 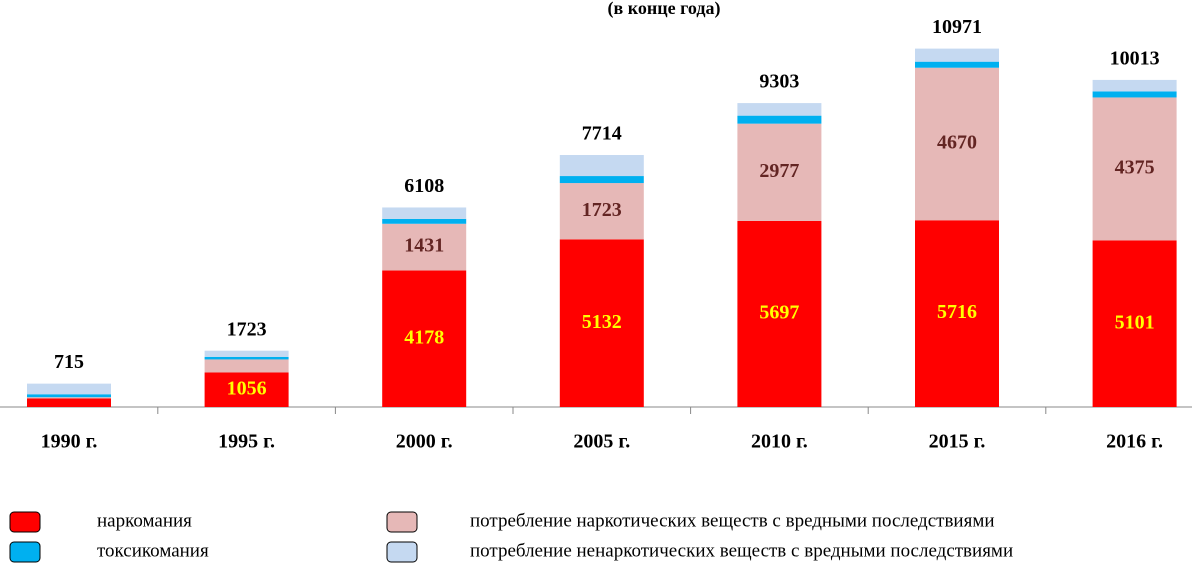 What do you see at coordinates (153, 550) in the screenshot?
I see `legend-label: токсикомания` at bounding box center [153, 550].